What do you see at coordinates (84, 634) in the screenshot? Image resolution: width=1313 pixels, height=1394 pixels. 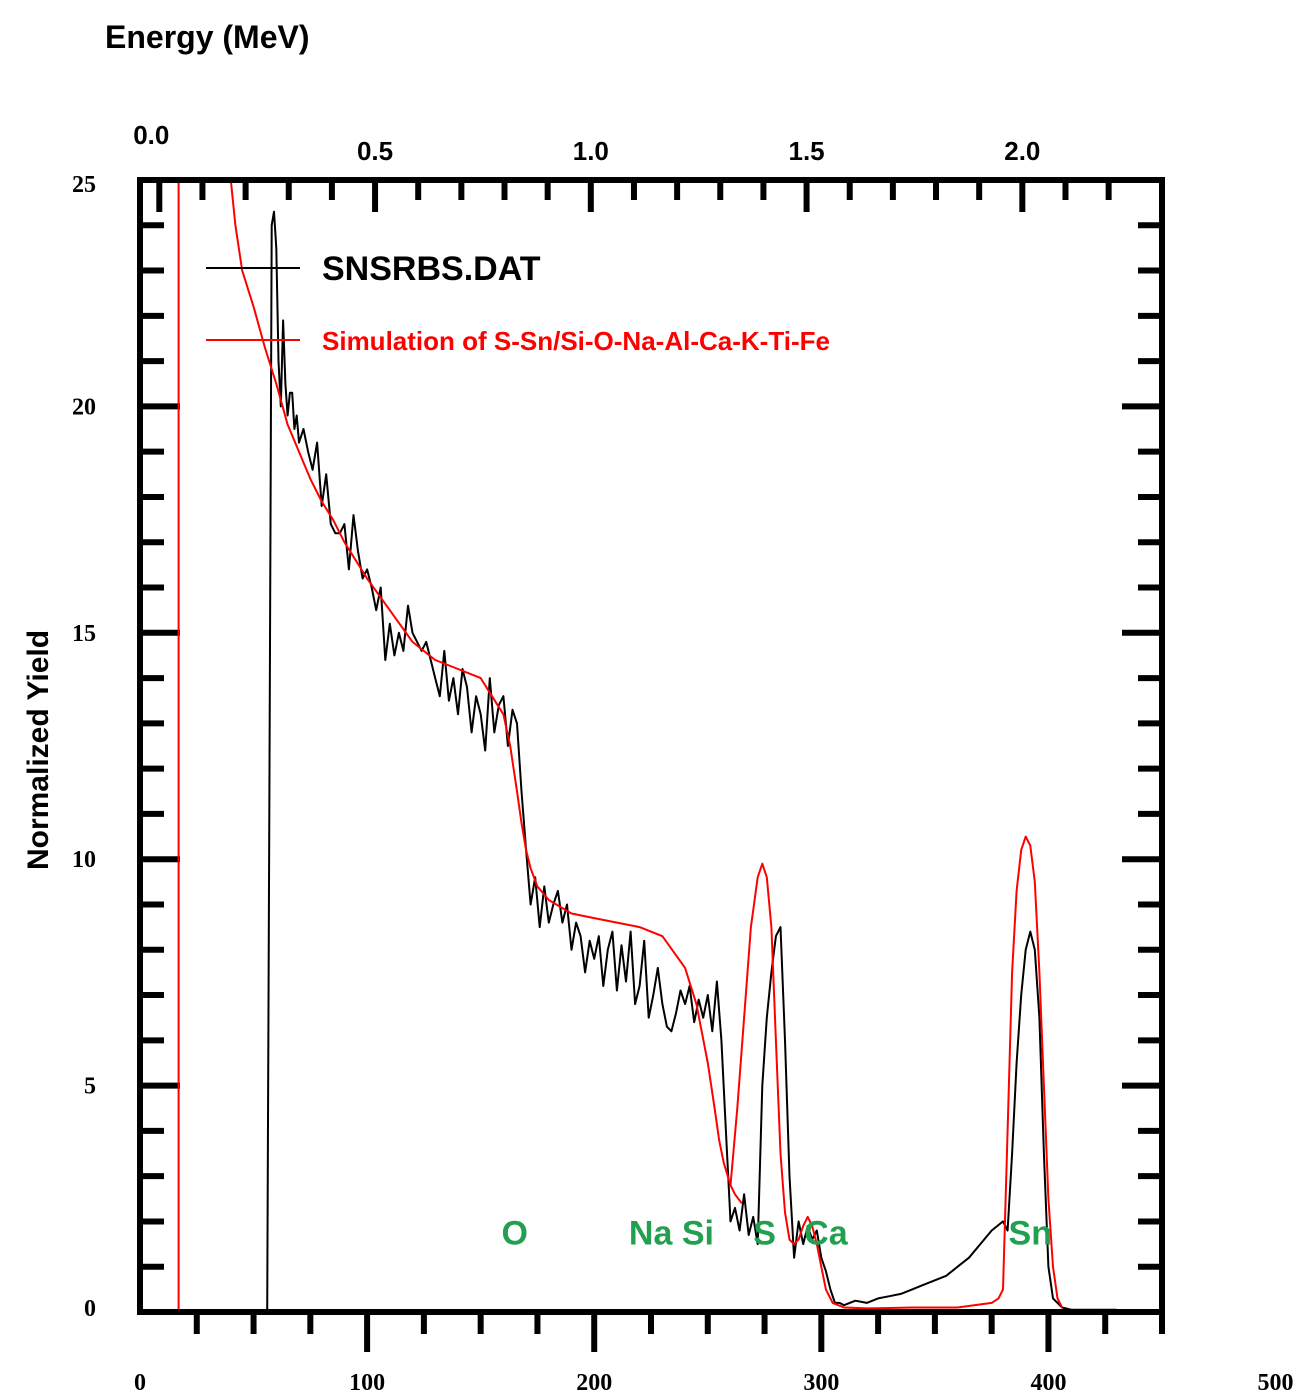 I see `y-tick-label: 15` at bounding box center [84, 634].